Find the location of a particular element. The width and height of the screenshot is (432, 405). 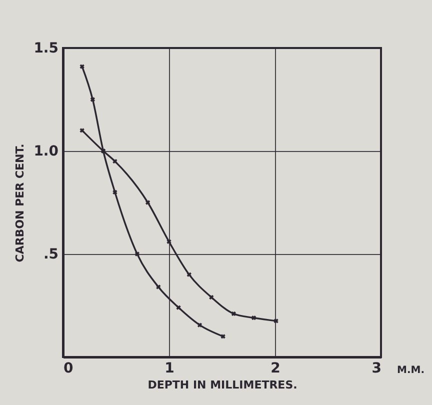

x-tick-label: 3 is located at coordinates (377, 368).